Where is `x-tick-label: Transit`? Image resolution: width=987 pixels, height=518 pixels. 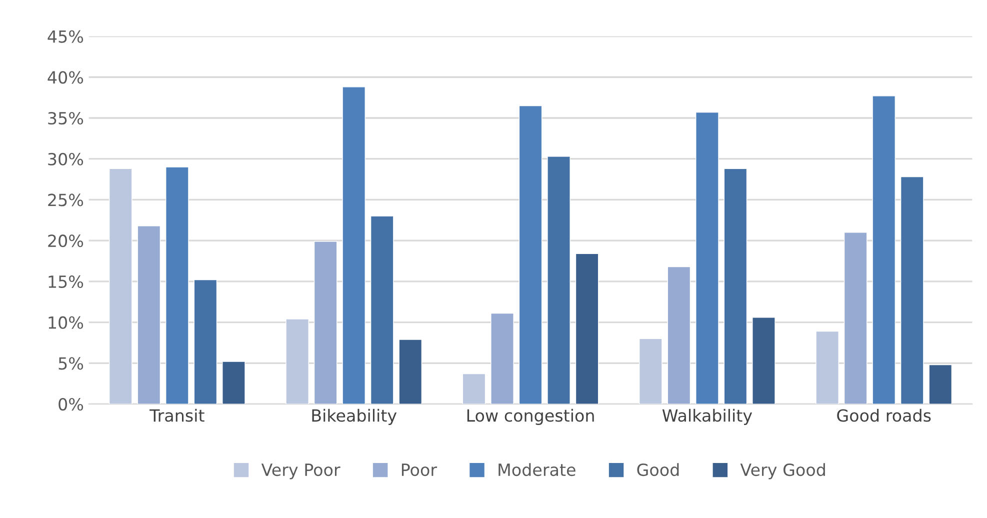
x-tick-label: Transit is located at coordinates (177, 415).